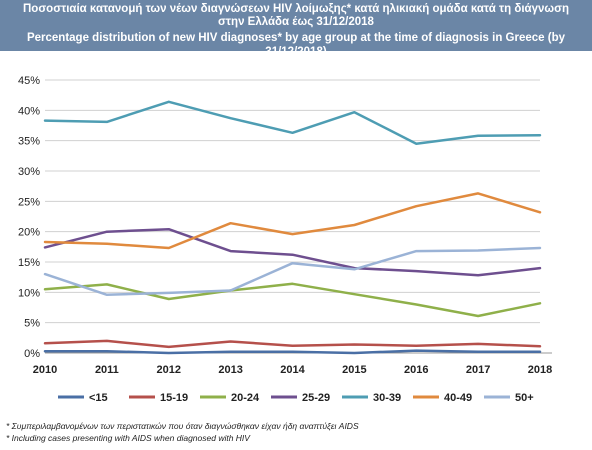  What do you see at coordinates (32, 354) in the screenshot?
I see `y-tick-label: 0%` at bounding box center [32, 354].